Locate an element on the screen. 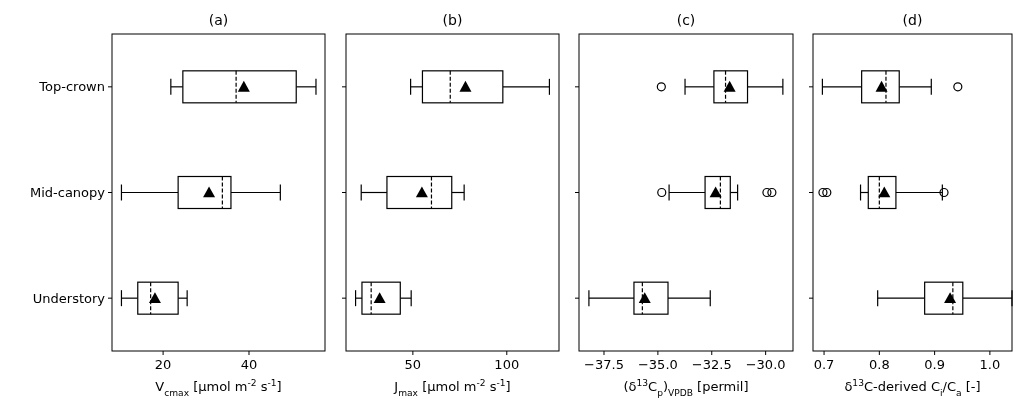 The width and height of the screenshot is (1014, 405). x-tick-label: −37.5 is located at coordinates (604, 364).